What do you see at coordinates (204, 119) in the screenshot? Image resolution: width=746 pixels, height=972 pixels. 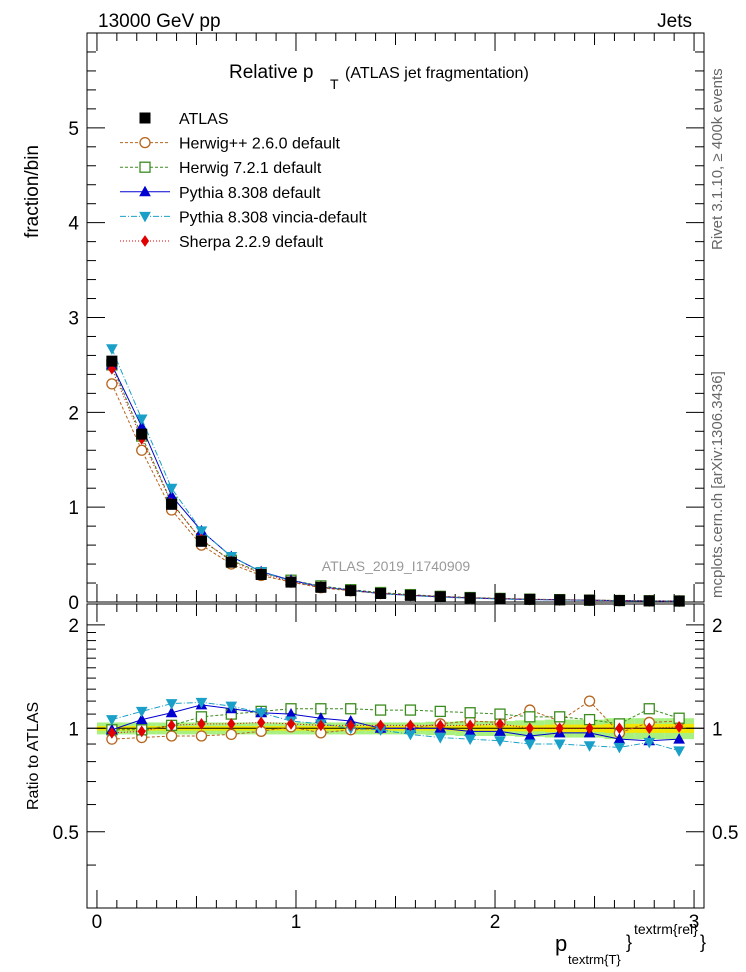 I see `legend-label: ATLAS` at bounding box center [204, 119].